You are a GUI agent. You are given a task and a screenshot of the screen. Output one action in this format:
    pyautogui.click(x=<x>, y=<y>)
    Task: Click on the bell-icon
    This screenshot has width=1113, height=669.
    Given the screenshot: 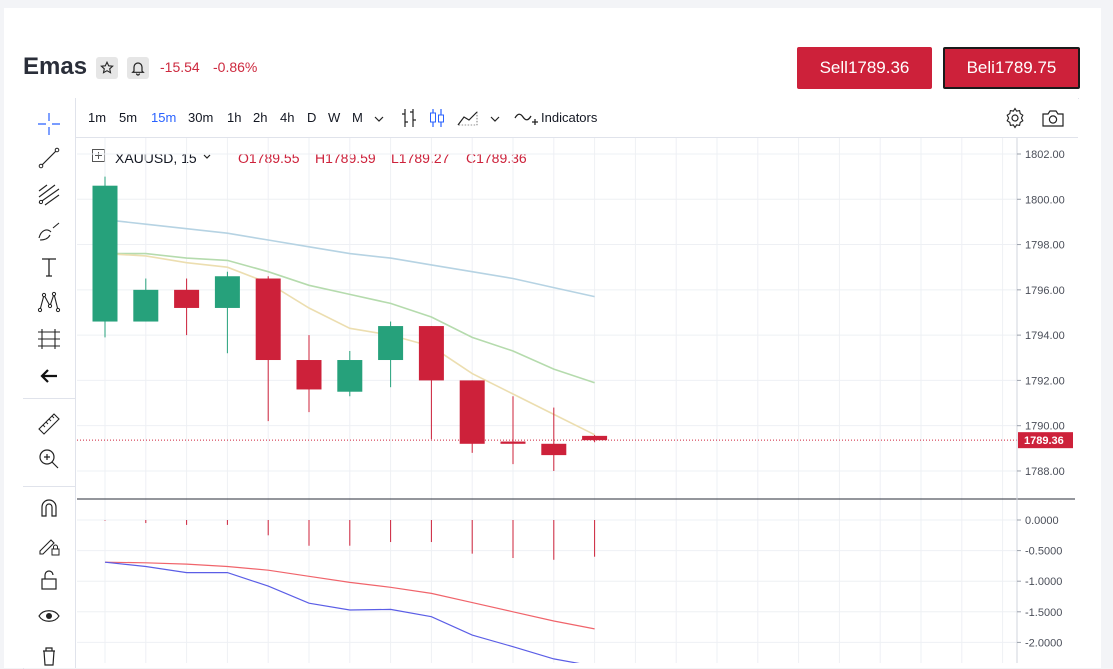 What is the action you would take?
    pyautogui.click(x=138, y=69)
    